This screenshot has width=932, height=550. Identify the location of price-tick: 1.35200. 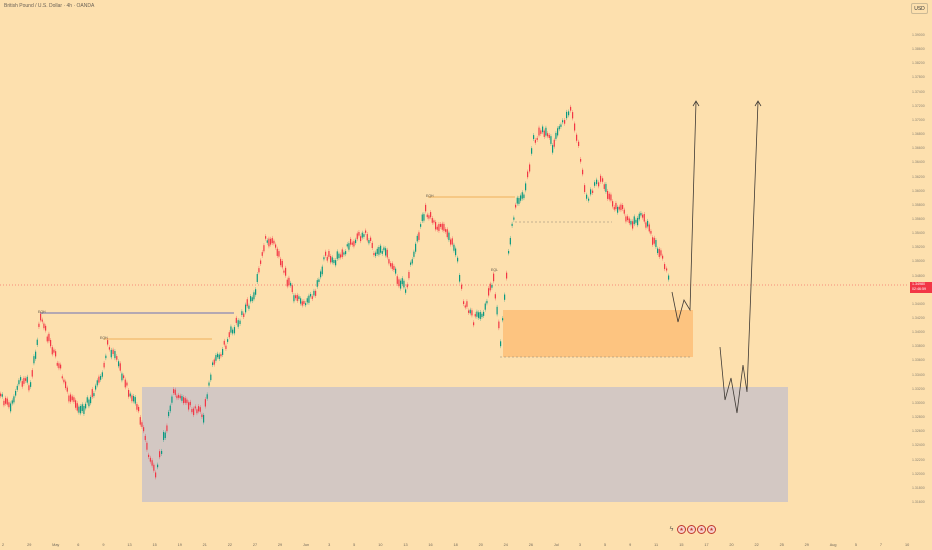
(918, 247).